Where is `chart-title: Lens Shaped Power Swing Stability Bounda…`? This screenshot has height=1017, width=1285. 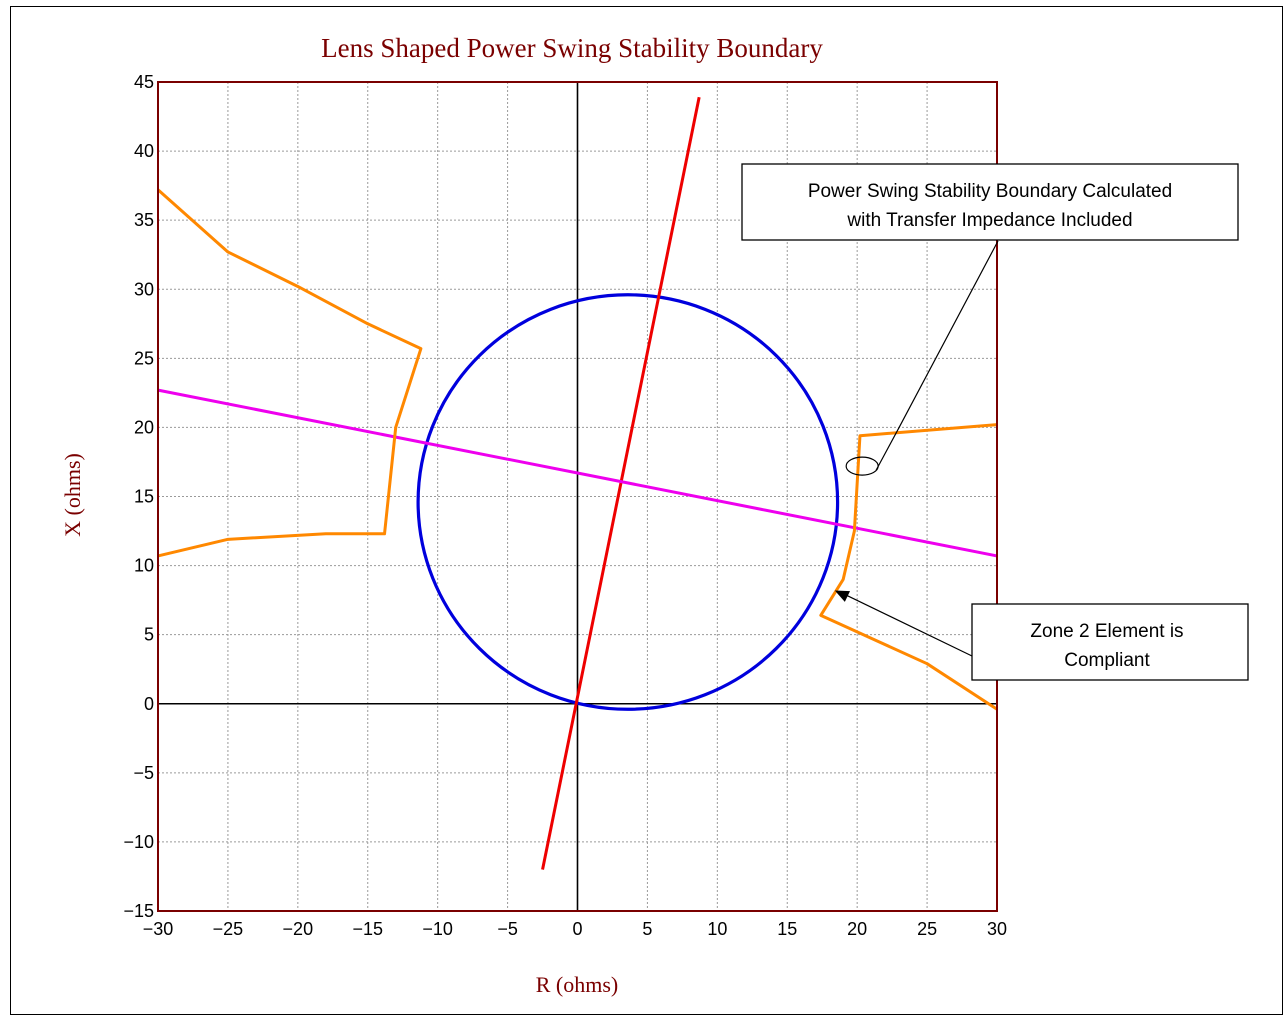 chart-title: Lens Shaped Power Swing Stability Bounda… is located at coordinates (572, 48).